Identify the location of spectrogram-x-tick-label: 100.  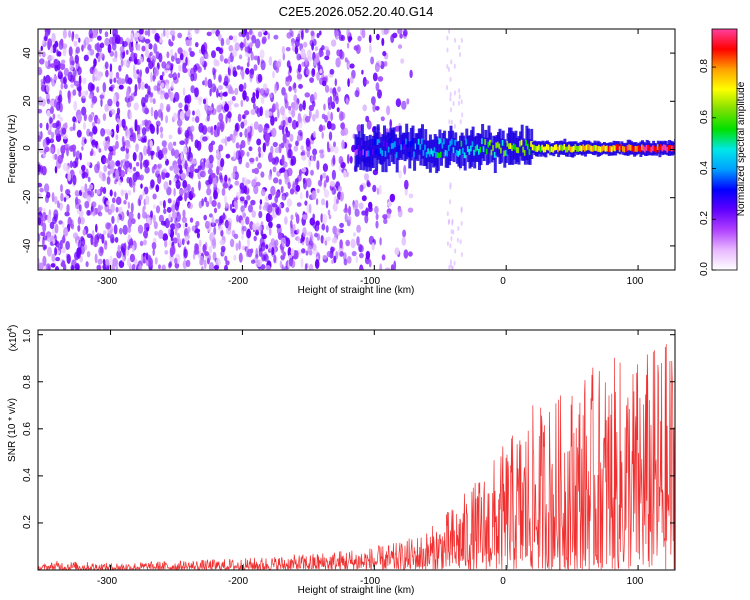
(635, 281).